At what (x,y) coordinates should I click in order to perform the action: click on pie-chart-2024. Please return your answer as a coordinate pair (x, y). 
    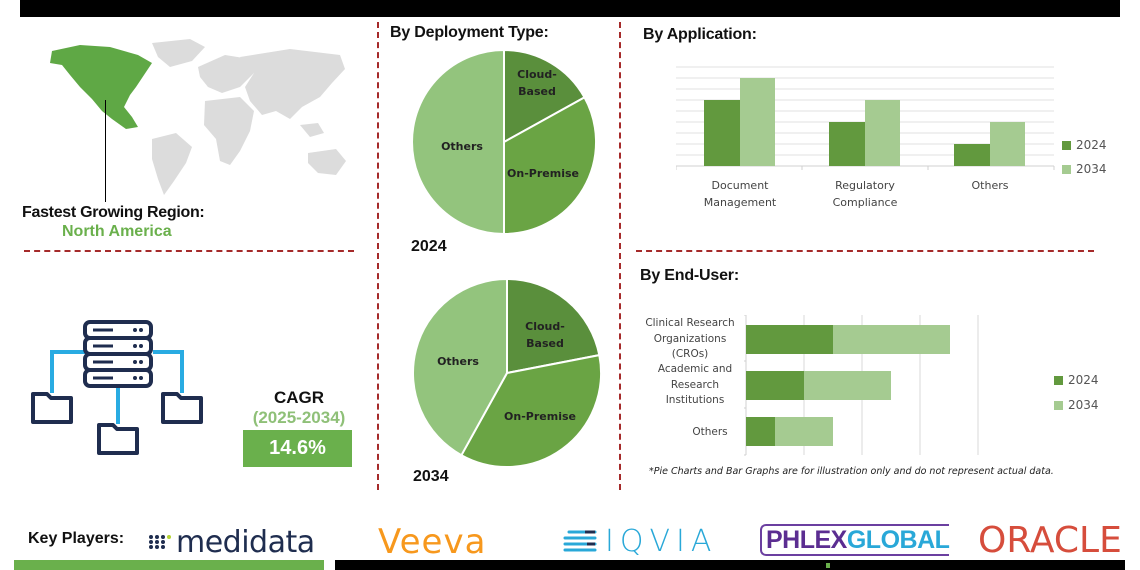
    Looking at the image, I should click on (504, 142).